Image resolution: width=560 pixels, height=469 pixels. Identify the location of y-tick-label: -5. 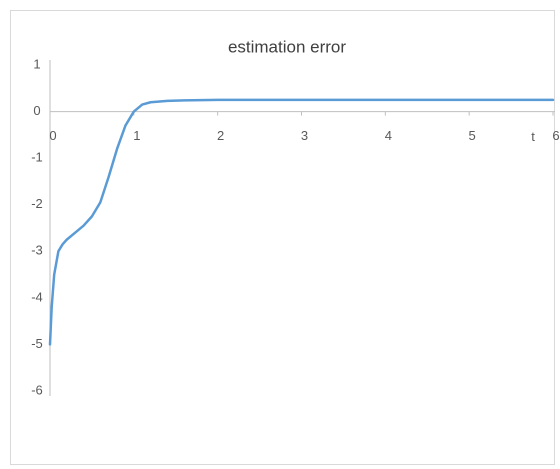
(37, 343).